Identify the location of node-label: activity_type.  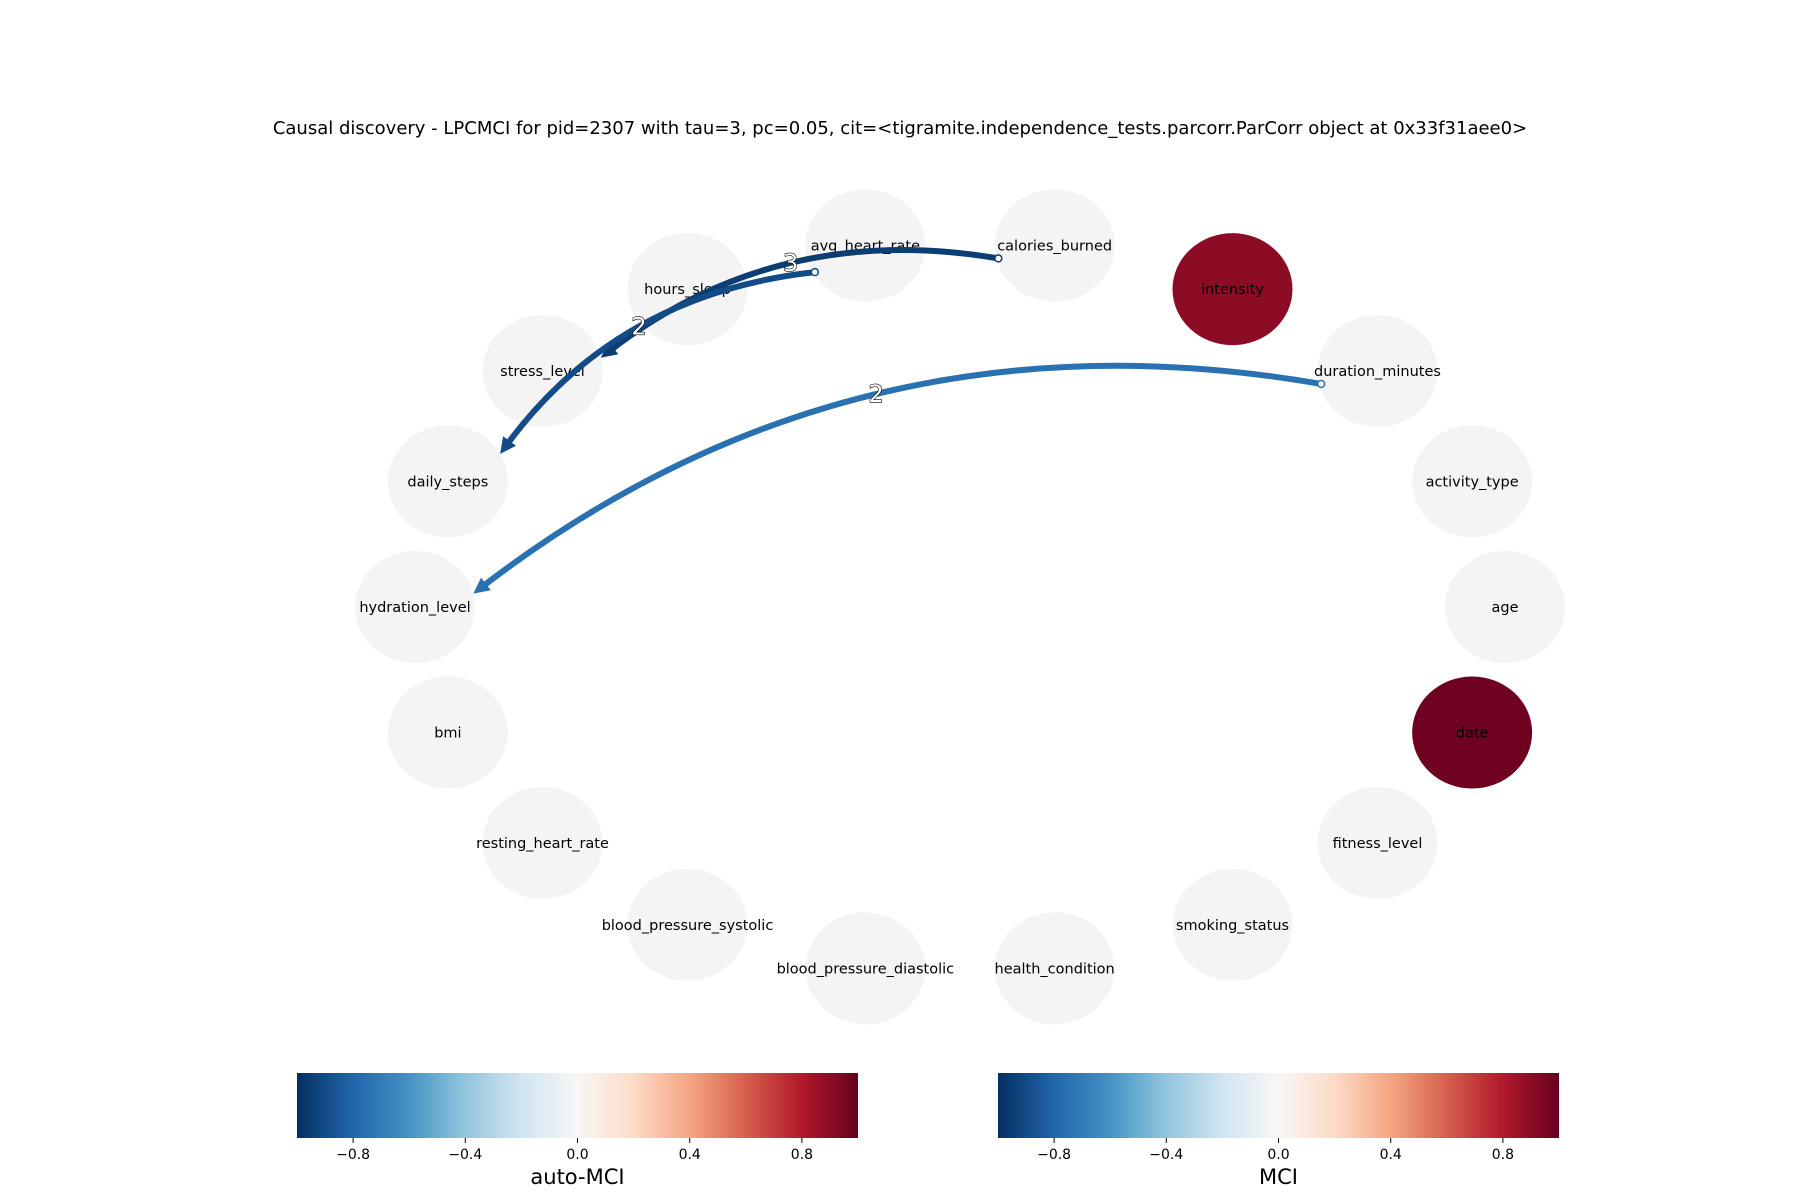
(1472, 482).